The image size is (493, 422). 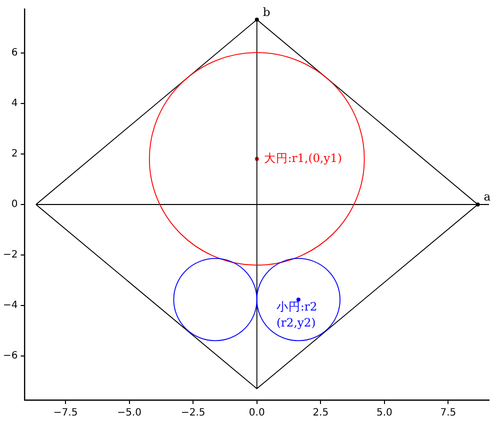 What do you see at coordinates (10, 356) in the screenshot?
I see `y-tick-label: −6` at bounding box center [10, 356].